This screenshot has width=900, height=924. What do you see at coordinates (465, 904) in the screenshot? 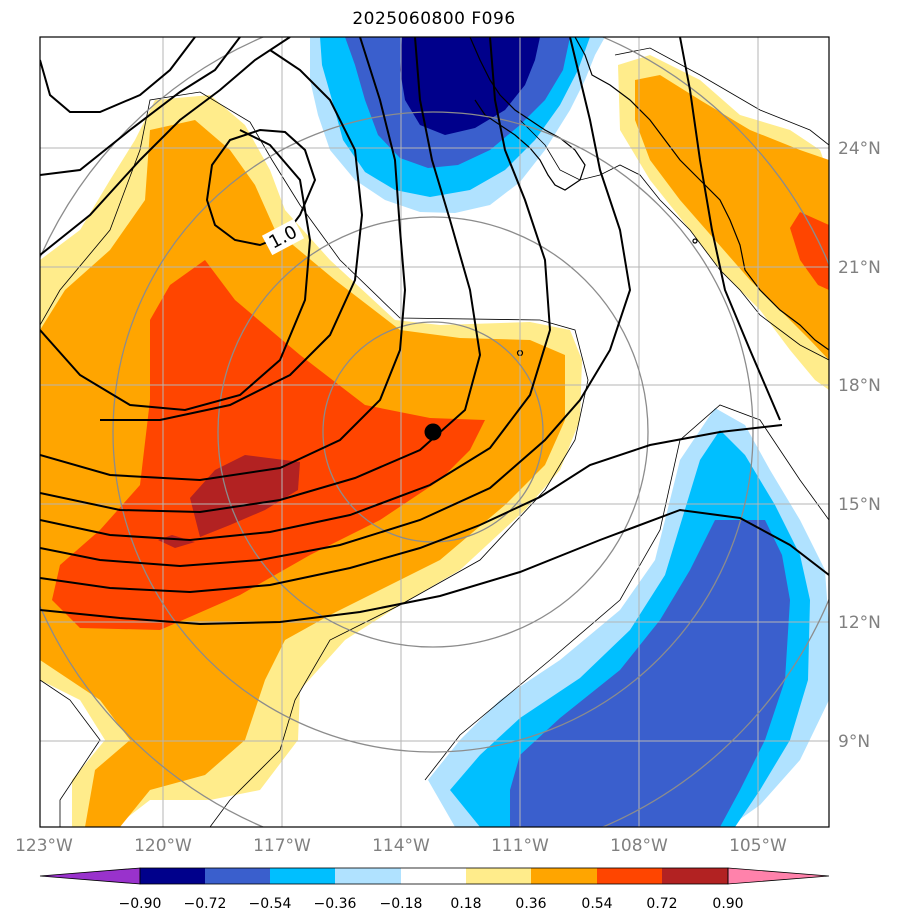
I see `colorbar-label: 0.18` at bounding box center [465, 904].